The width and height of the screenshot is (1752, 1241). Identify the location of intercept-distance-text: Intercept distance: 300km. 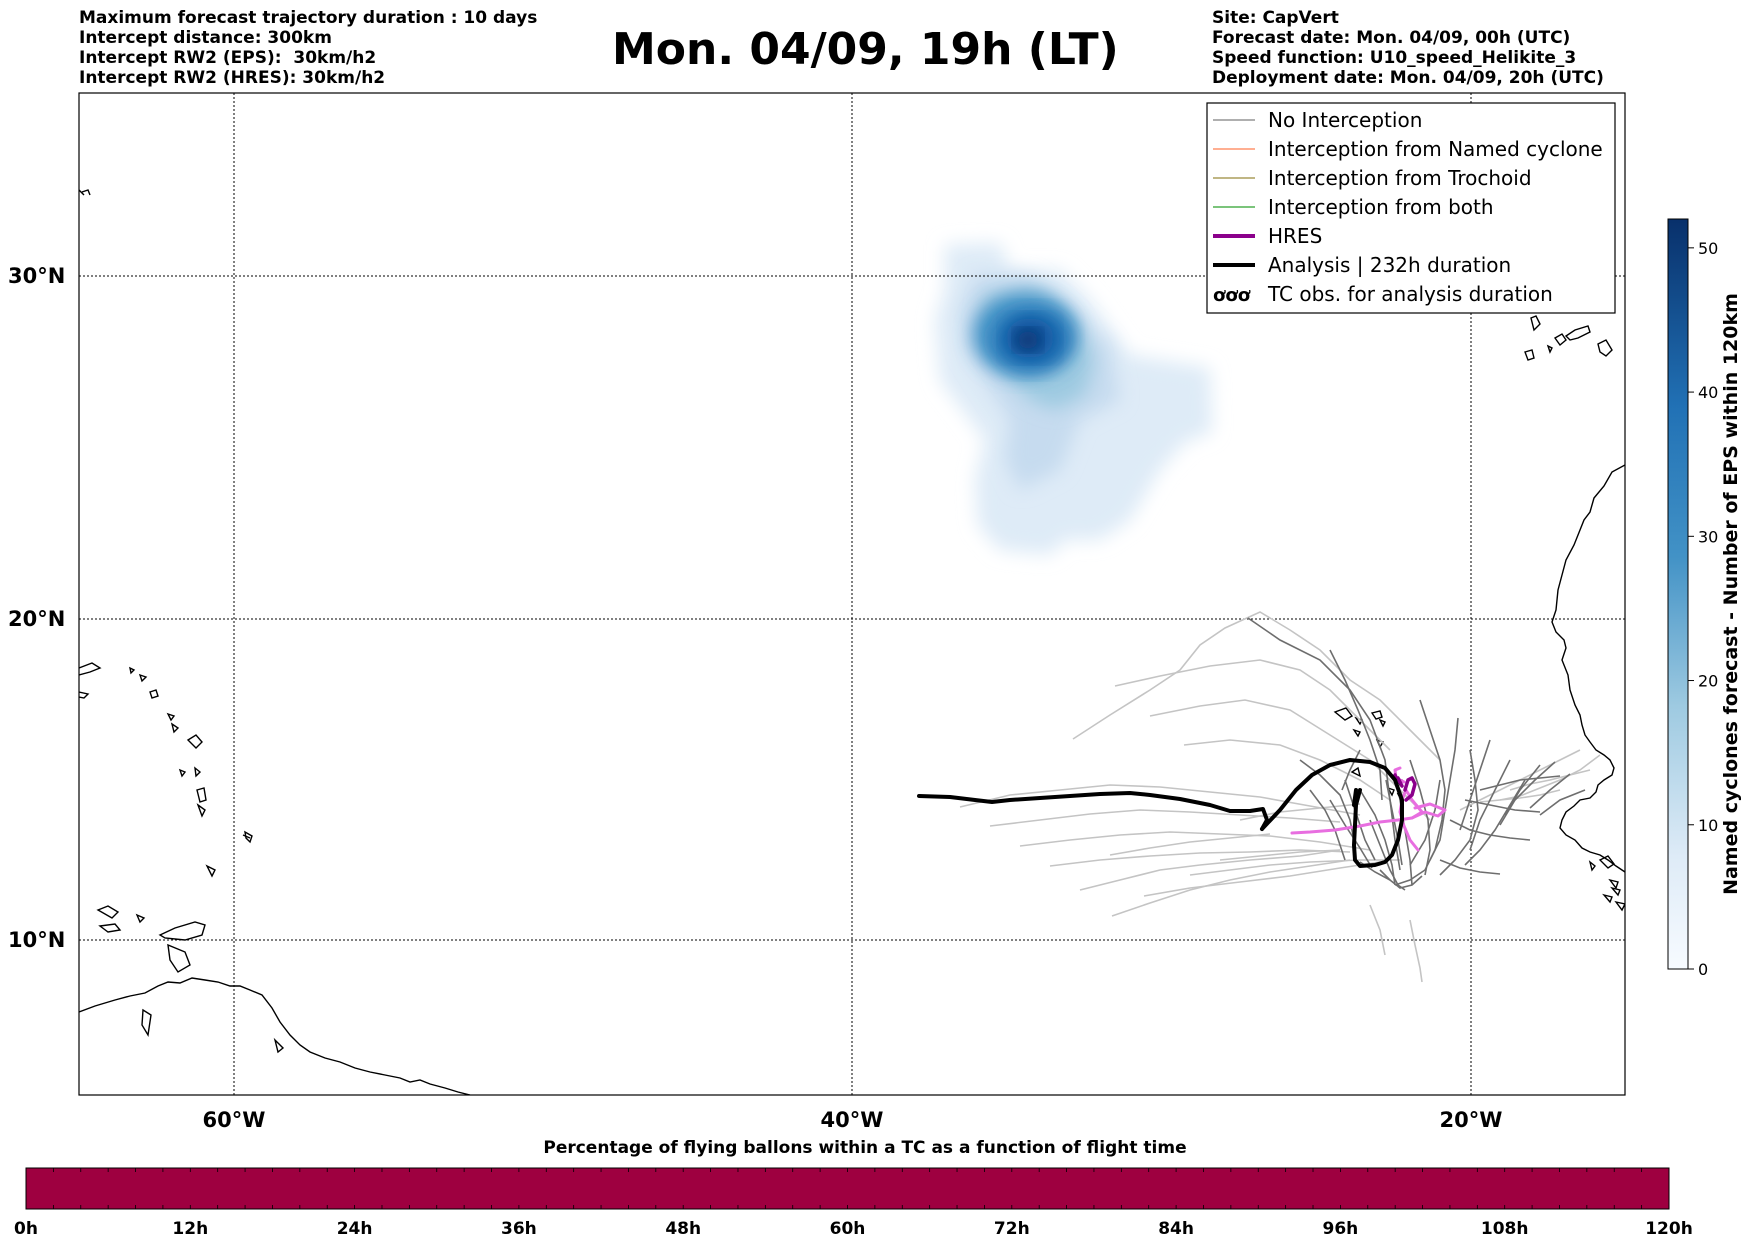
(205, 38).